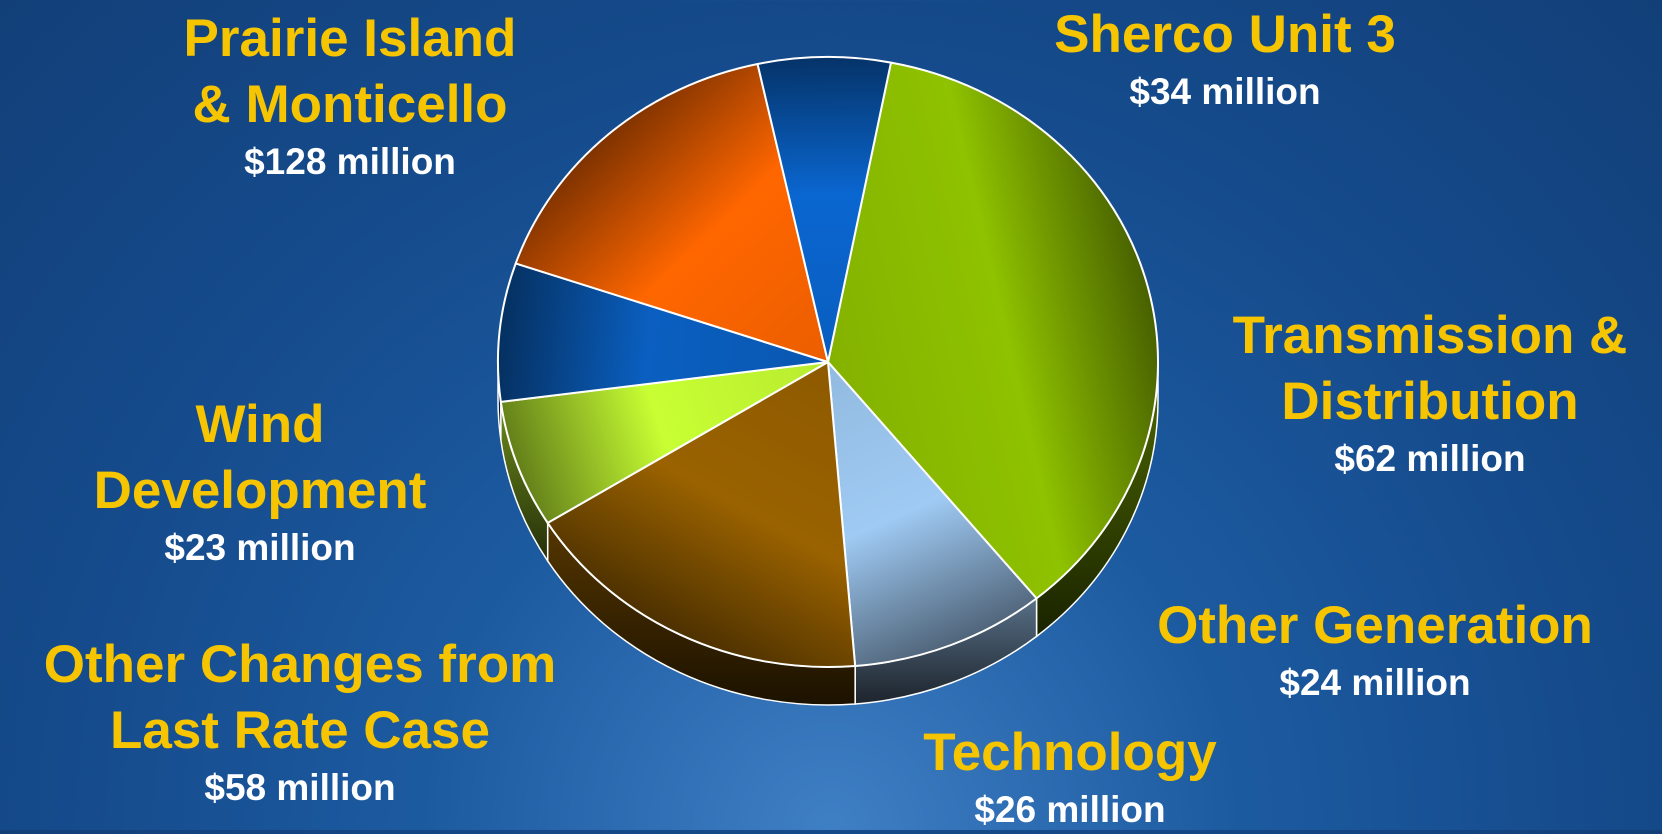  I want to click on label-prairie-island-monticello: Prairie Island & Monticello $128 million, so click(350, 96).